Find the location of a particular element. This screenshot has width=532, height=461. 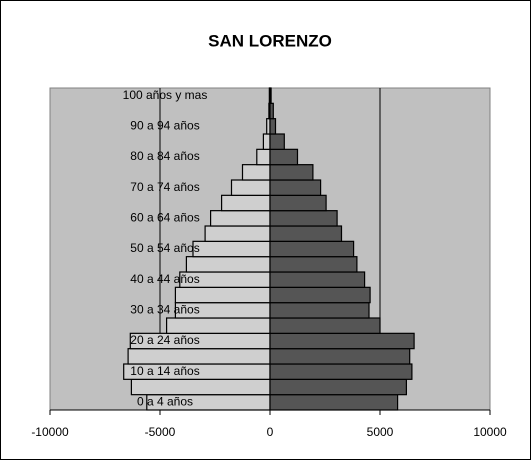

category-label: 60 a 64 años is located at coordinates (164, 218).